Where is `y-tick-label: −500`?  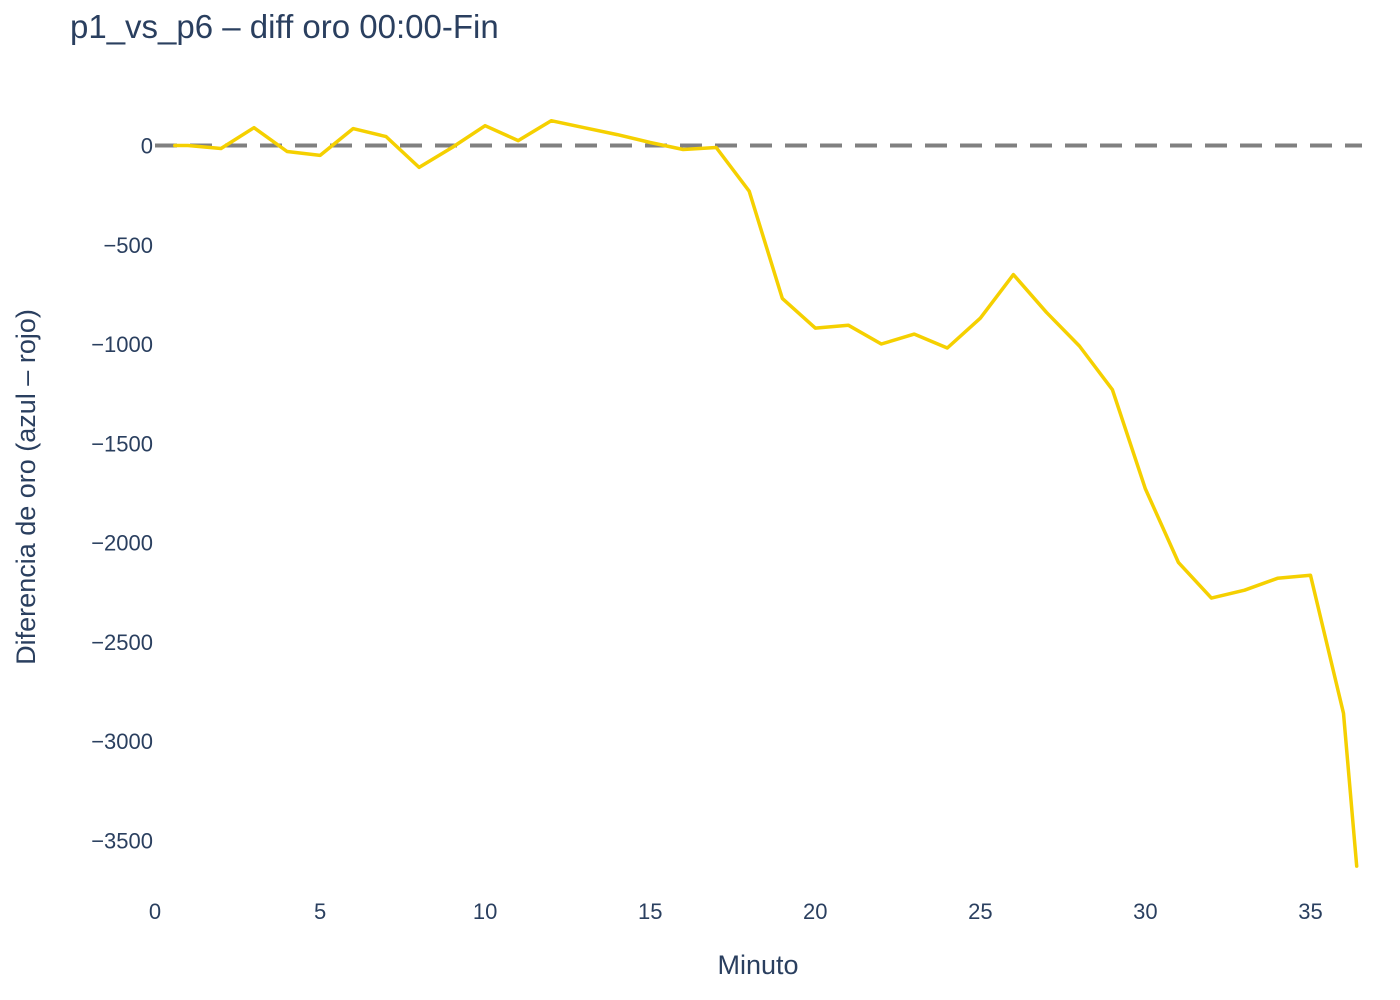 y-tick-label: −500 is located at coordinates (128, 245).